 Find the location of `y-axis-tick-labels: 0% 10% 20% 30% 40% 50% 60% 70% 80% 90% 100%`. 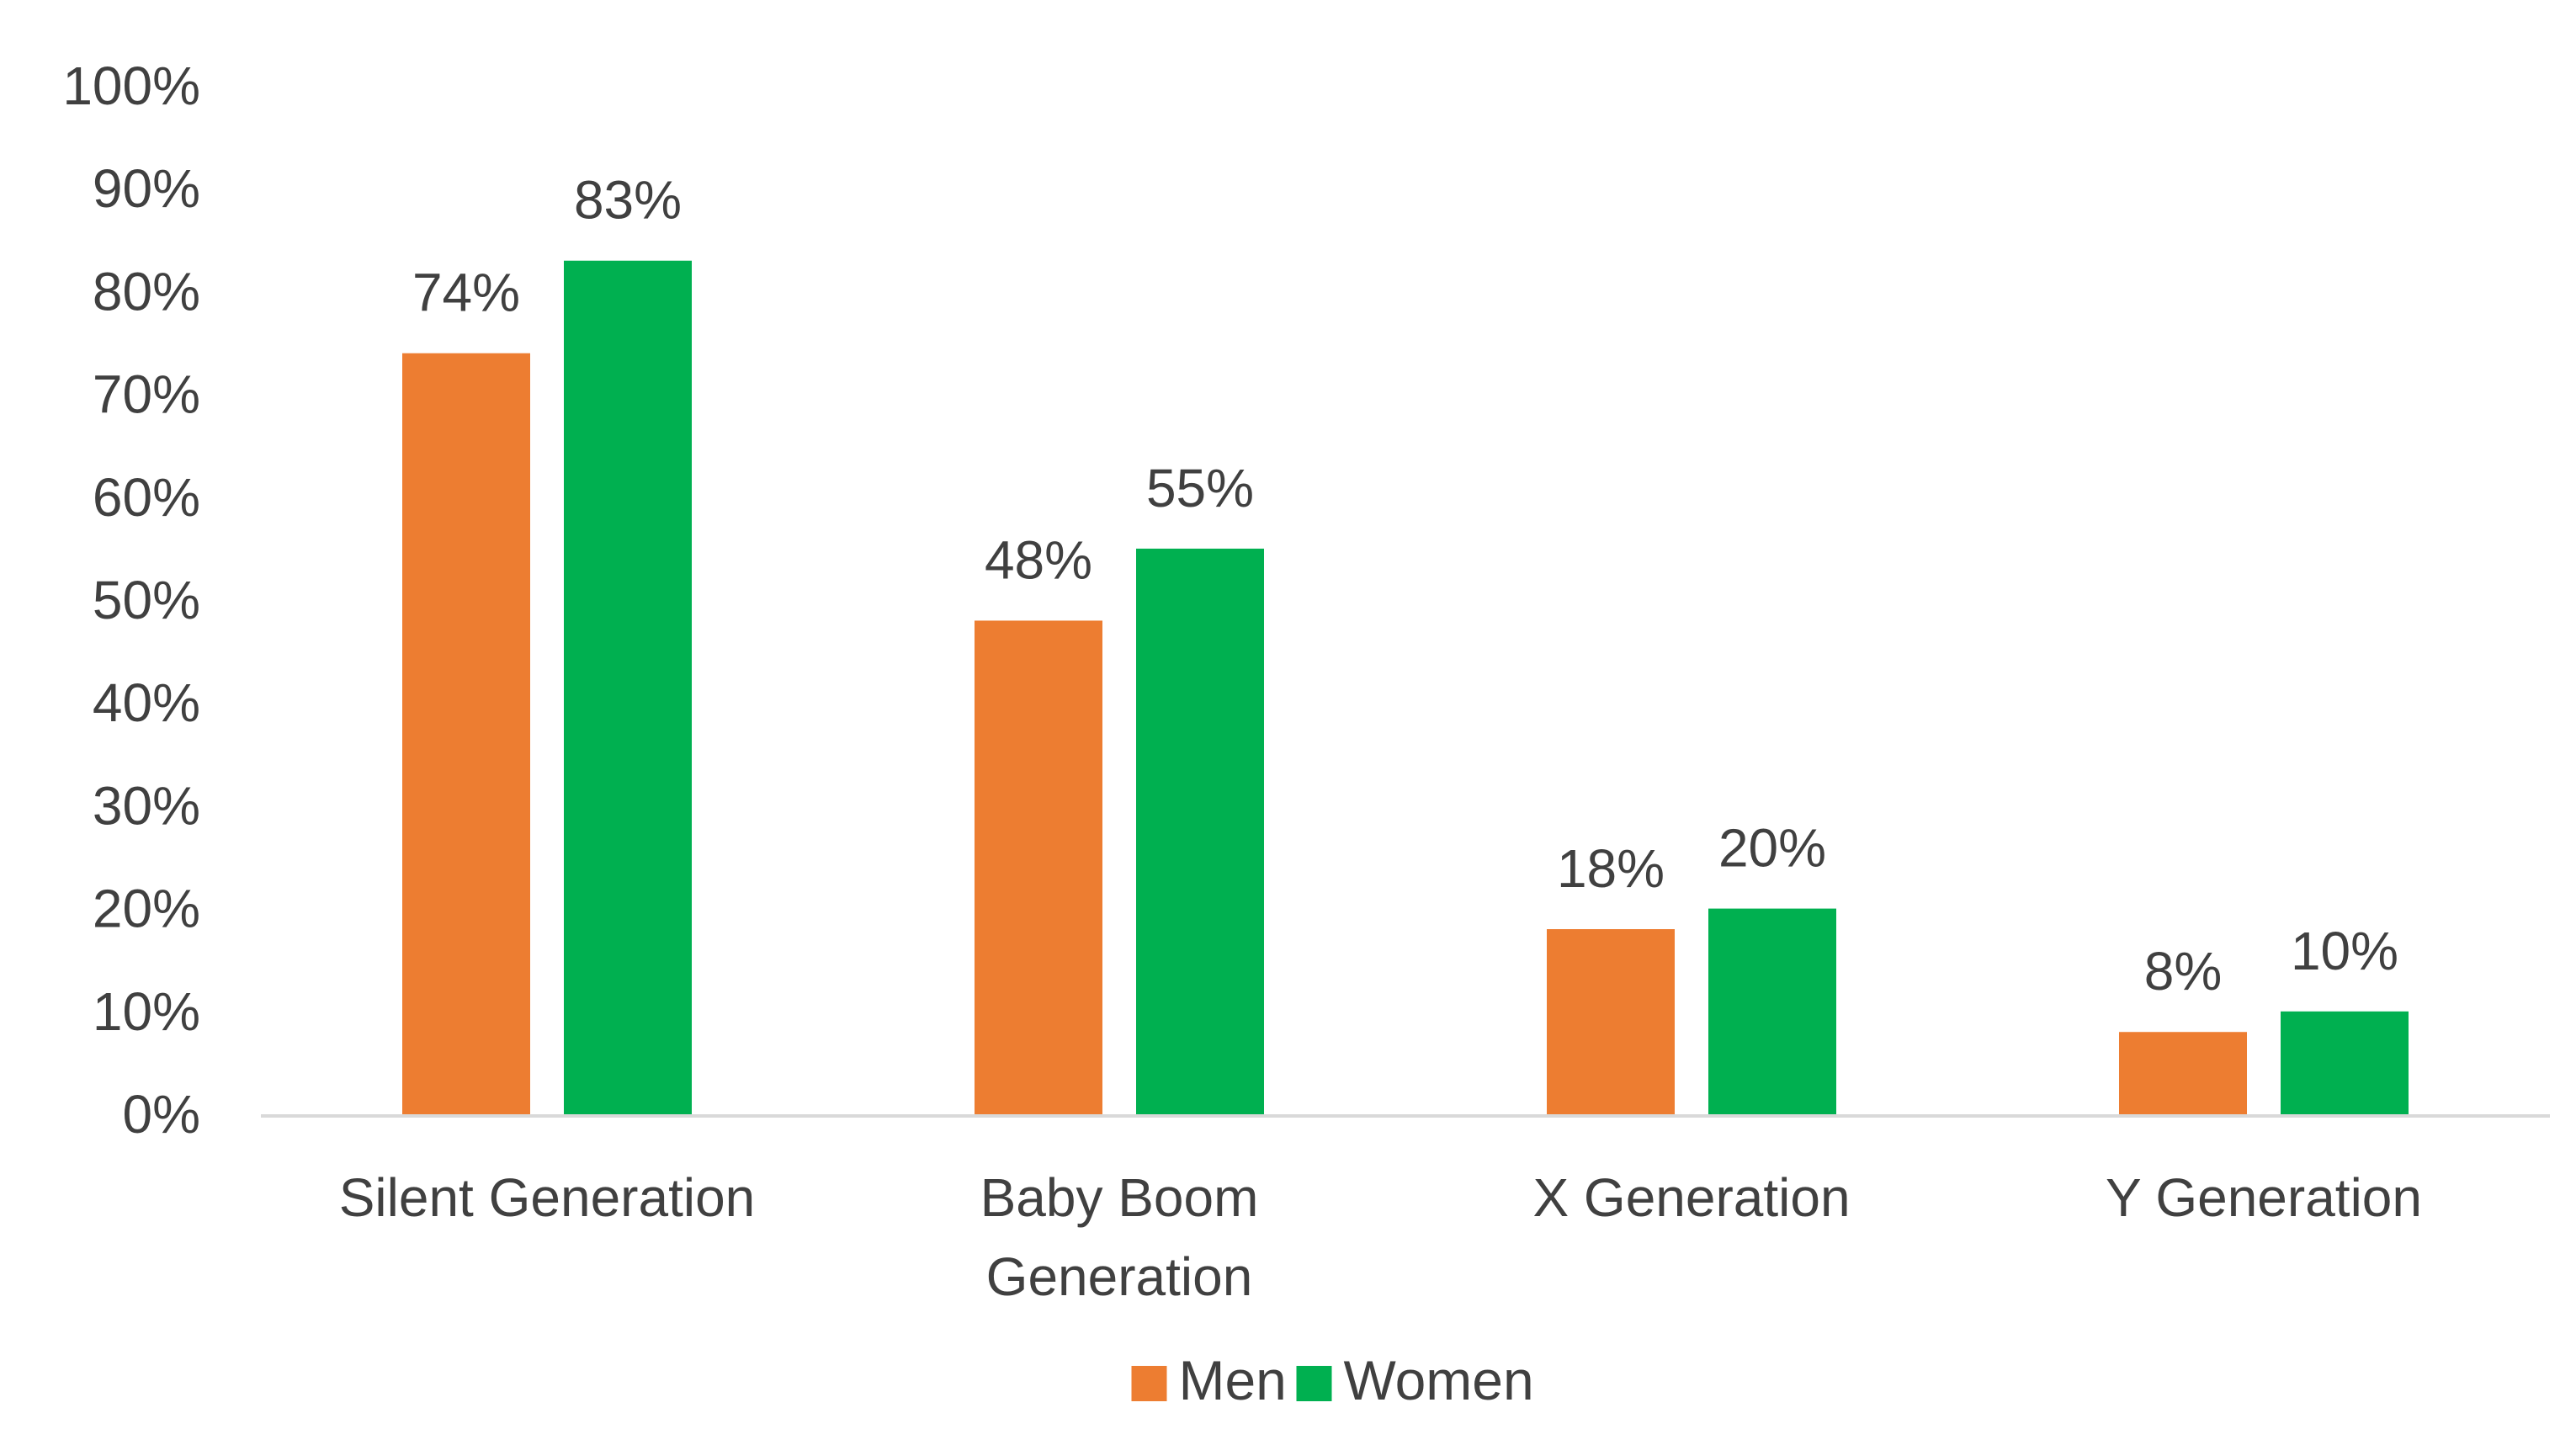

y-axis-tick-labels: 0% 10% 20% 30% 40% 50% 60% 70% 80% 90% 100% is located at coordinates (131, 600).